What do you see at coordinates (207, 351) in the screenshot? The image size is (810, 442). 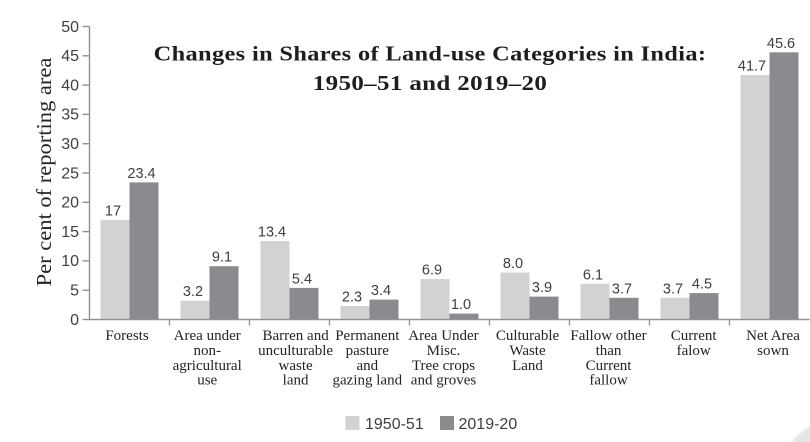 I see `svg-text: non-` at bounding box center [207, 351].